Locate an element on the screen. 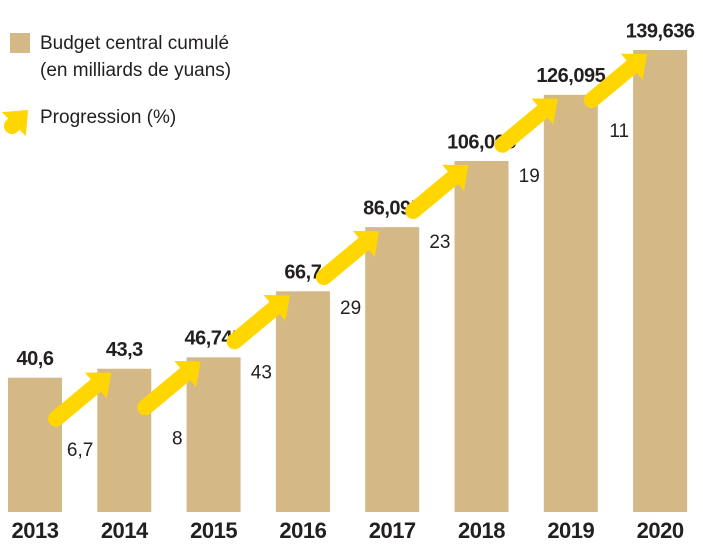 This screenshot has width=703, height=553. progression-label: 43 is located at coordinates (261, 372).